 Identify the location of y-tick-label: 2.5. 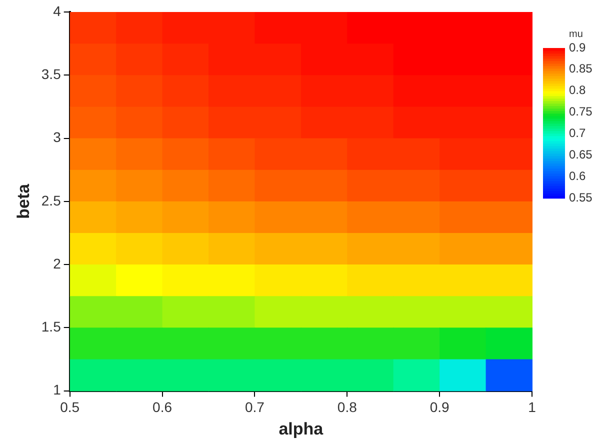
(51, 200).